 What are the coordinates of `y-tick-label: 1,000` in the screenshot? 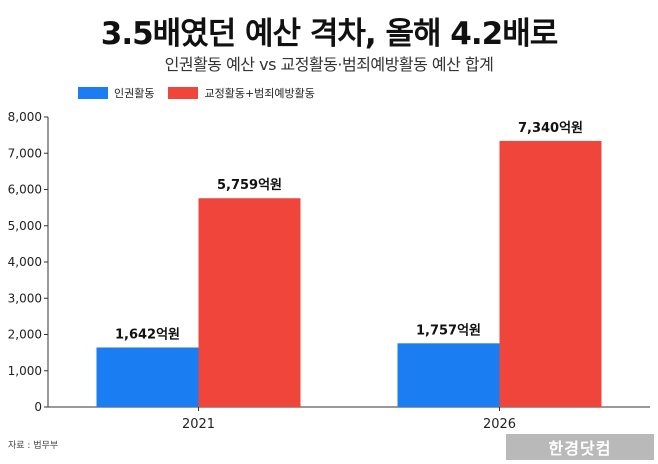 It's located at (25, 371).